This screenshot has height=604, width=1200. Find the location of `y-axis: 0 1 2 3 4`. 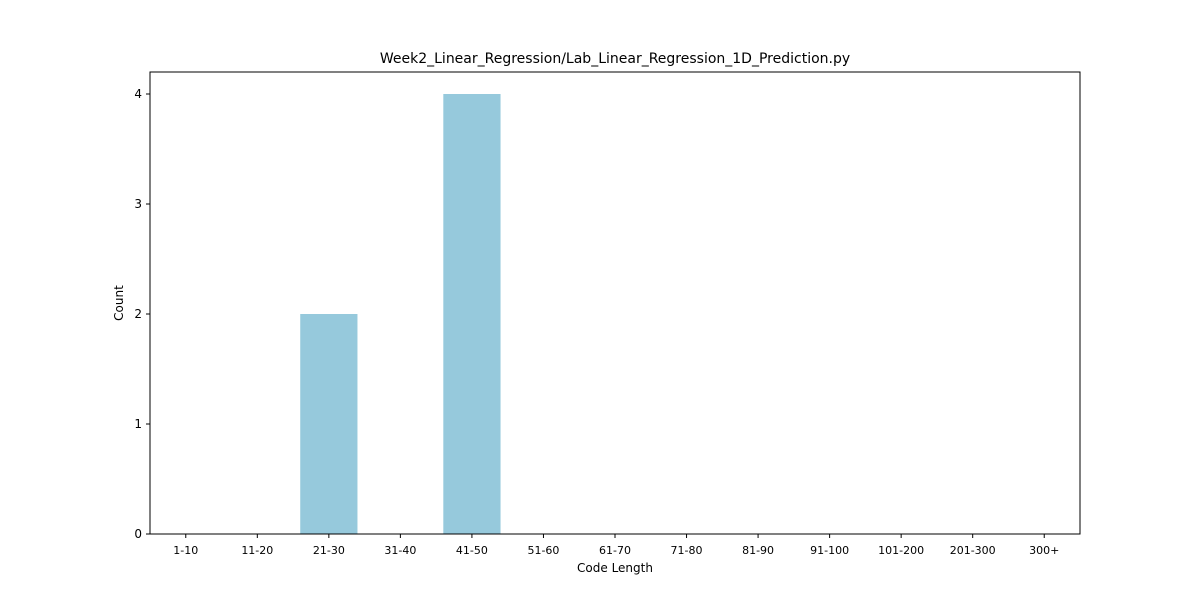

y-axis: 0 1 2 3 4 is located at coordinates (142, 314).